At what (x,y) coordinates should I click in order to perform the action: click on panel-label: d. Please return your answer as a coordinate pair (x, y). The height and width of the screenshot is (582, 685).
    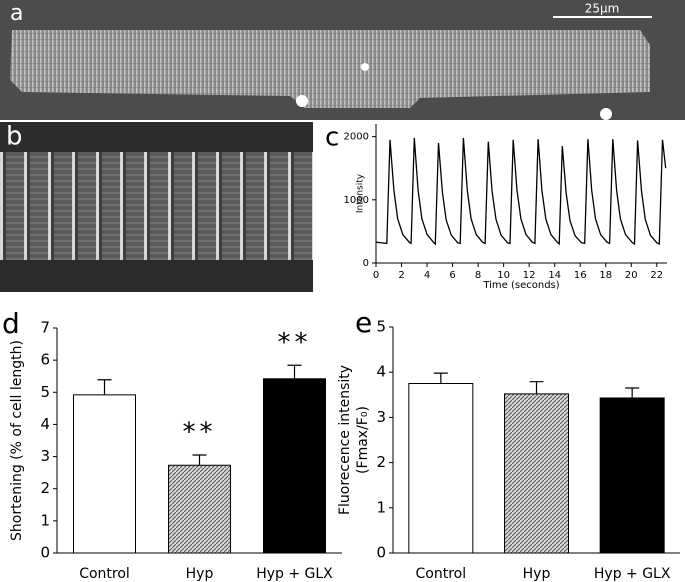
    Looking at the image, I should click on (11, 323).